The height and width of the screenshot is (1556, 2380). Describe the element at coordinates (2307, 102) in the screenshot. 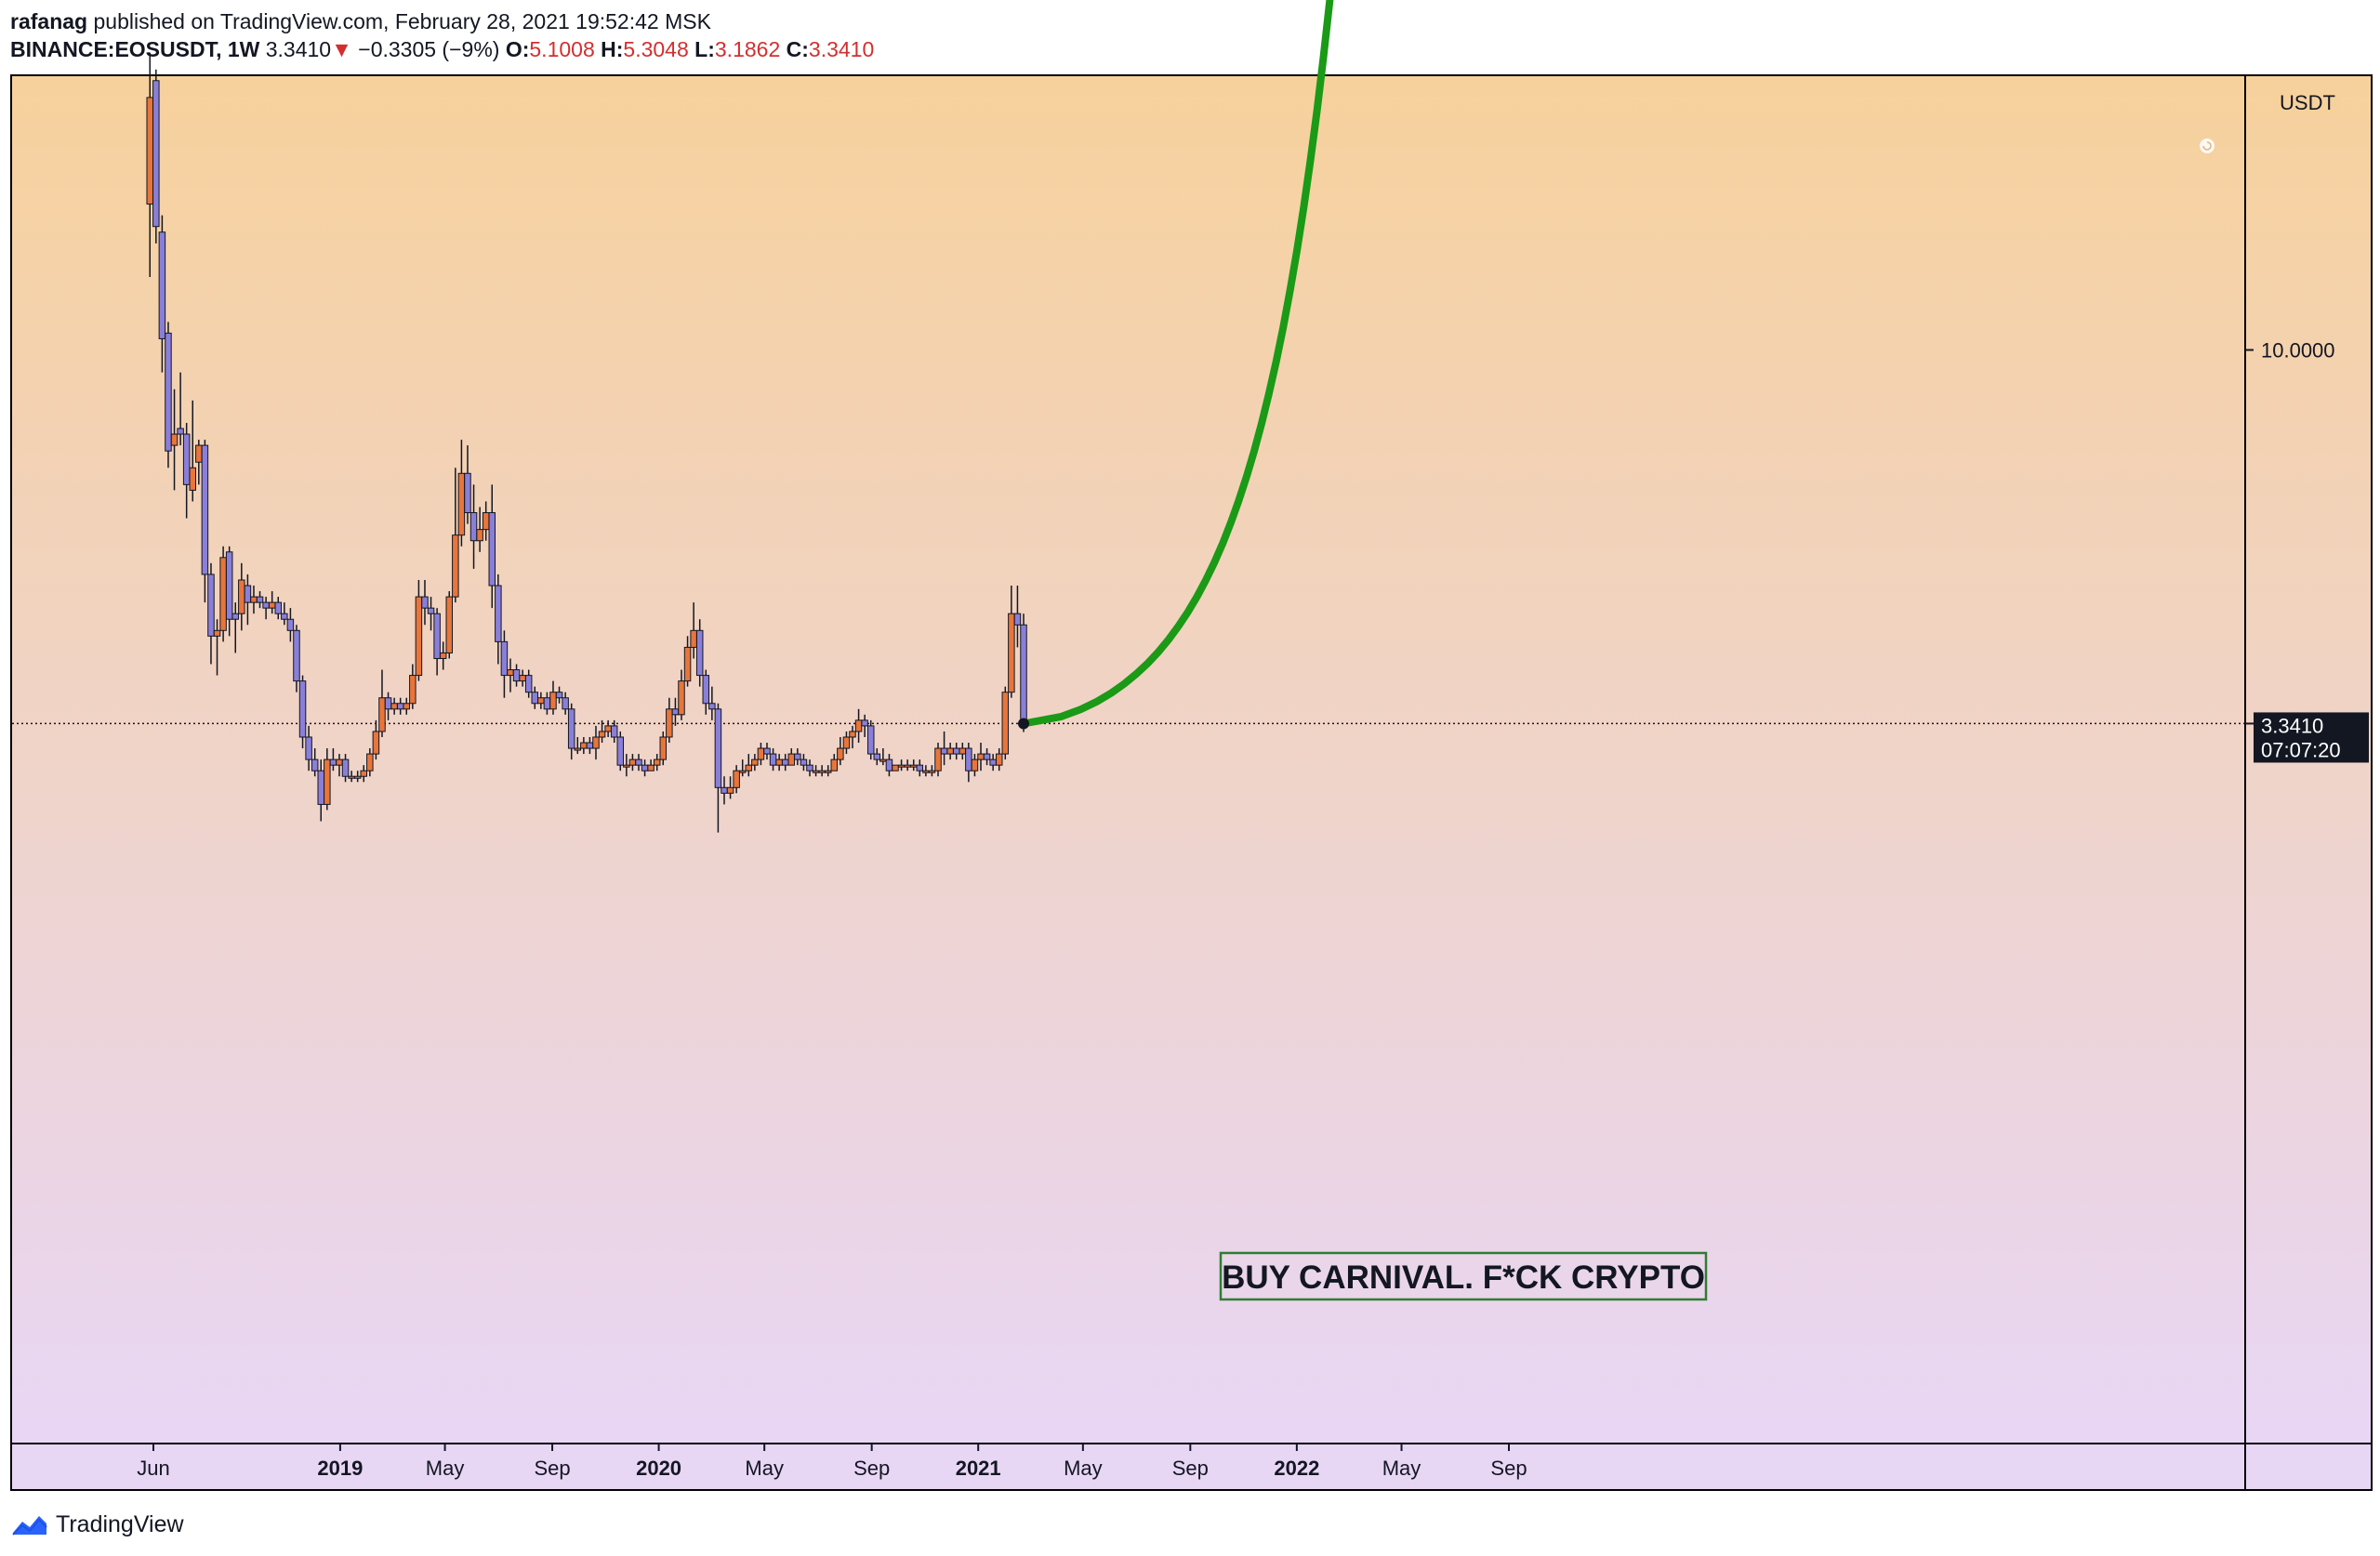

I see `currency-label-group: USDT` at that location.